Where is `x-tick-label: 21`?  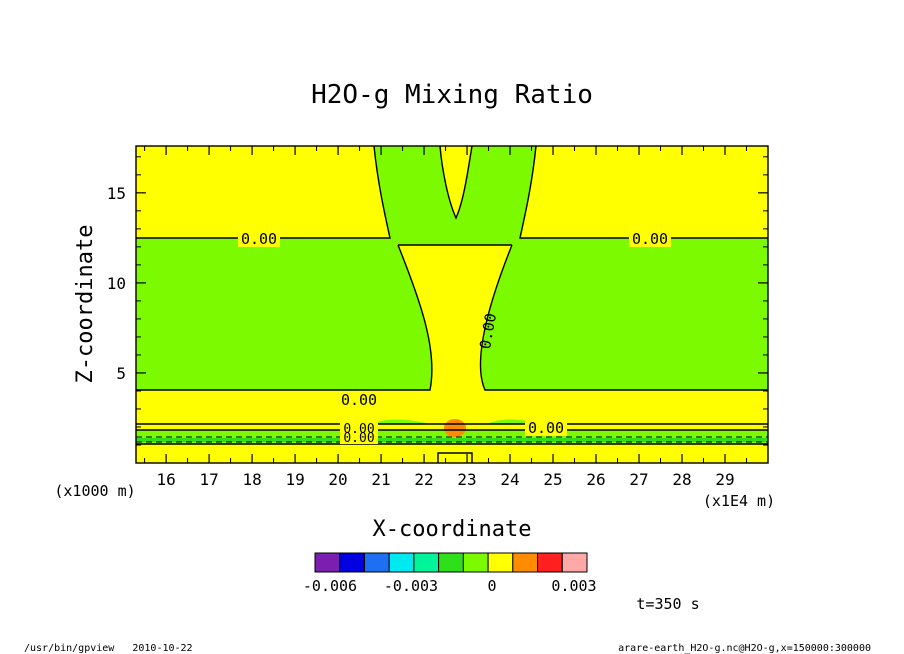
x-tick-label: 21 is located at coordinates (380, 479).